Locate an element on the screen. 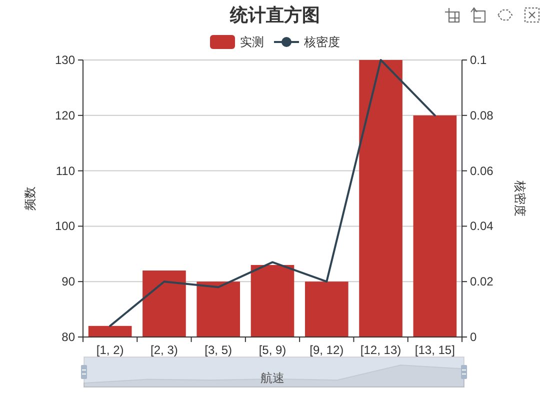 Image resolution: width=550 pixels, height=420 pixels. legend-label: 核密度 is located at coordinates (321, 42).